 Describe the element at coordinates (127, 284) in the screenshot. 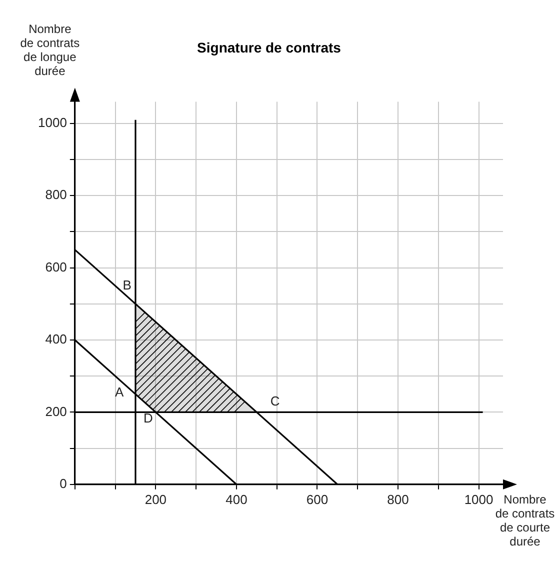

I see `annotation: B` at that location.